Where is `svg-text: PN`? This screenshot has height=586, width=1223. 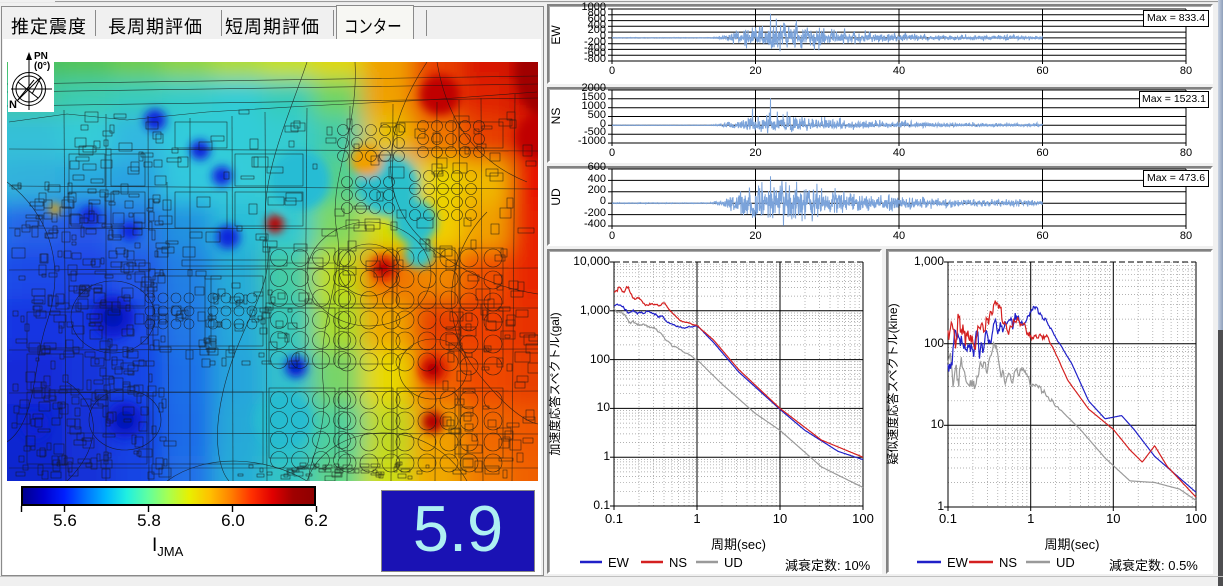 svg-text: PN is located at coordinates (41, 56).